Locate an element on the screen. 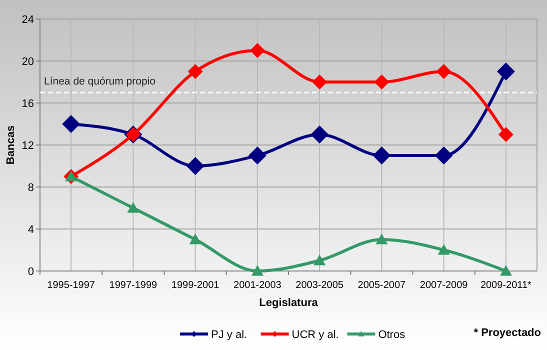 The width and height of the screenshot is (547, 350). y-tick-label: 20 is located at coordinates (28, 62).